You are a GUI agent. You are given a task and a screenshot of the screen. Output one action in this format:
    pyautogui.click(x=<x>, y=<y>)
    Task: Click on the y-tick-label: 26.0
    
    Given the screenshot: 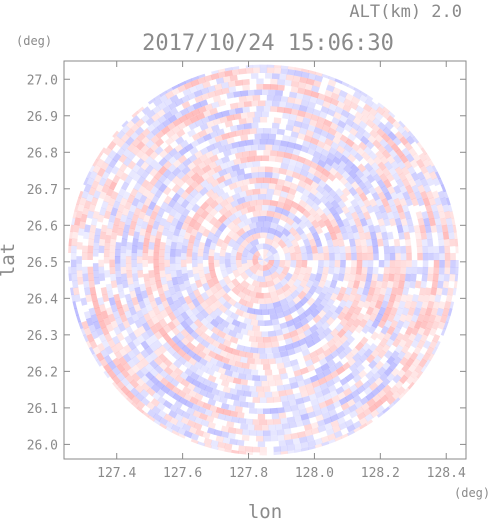 What is the action you would take?
    pyautogui.click(x=42, y=445)
    